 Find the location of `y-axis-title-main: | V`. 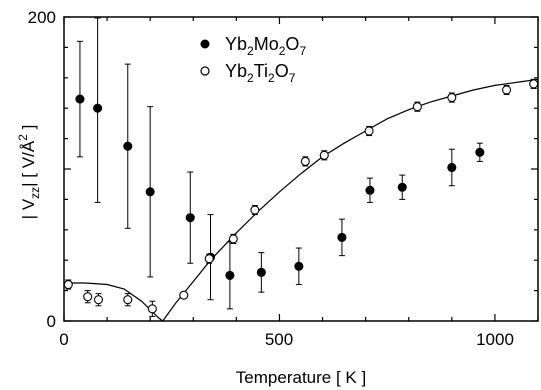

y-axis-title-main: | V is located at coordinates (28, 208).